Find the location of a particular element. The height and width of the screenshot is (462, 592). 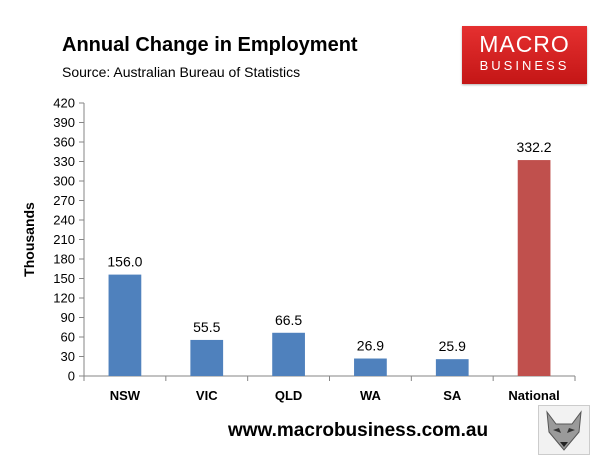

x-tick-label: SA is located at coordinates (452, 395).